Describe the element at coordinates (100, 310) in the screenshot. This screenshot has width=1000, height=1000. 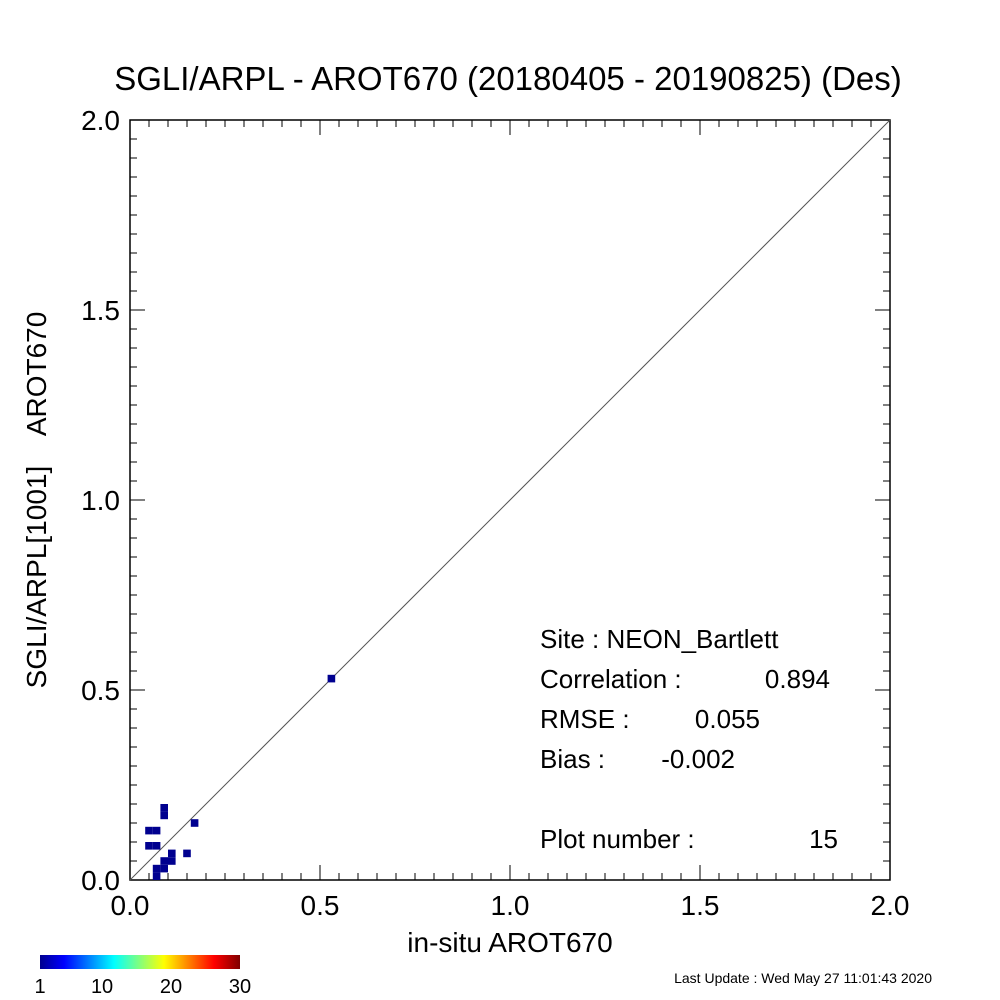
I see `y-tick-label: 1.5` at that location.